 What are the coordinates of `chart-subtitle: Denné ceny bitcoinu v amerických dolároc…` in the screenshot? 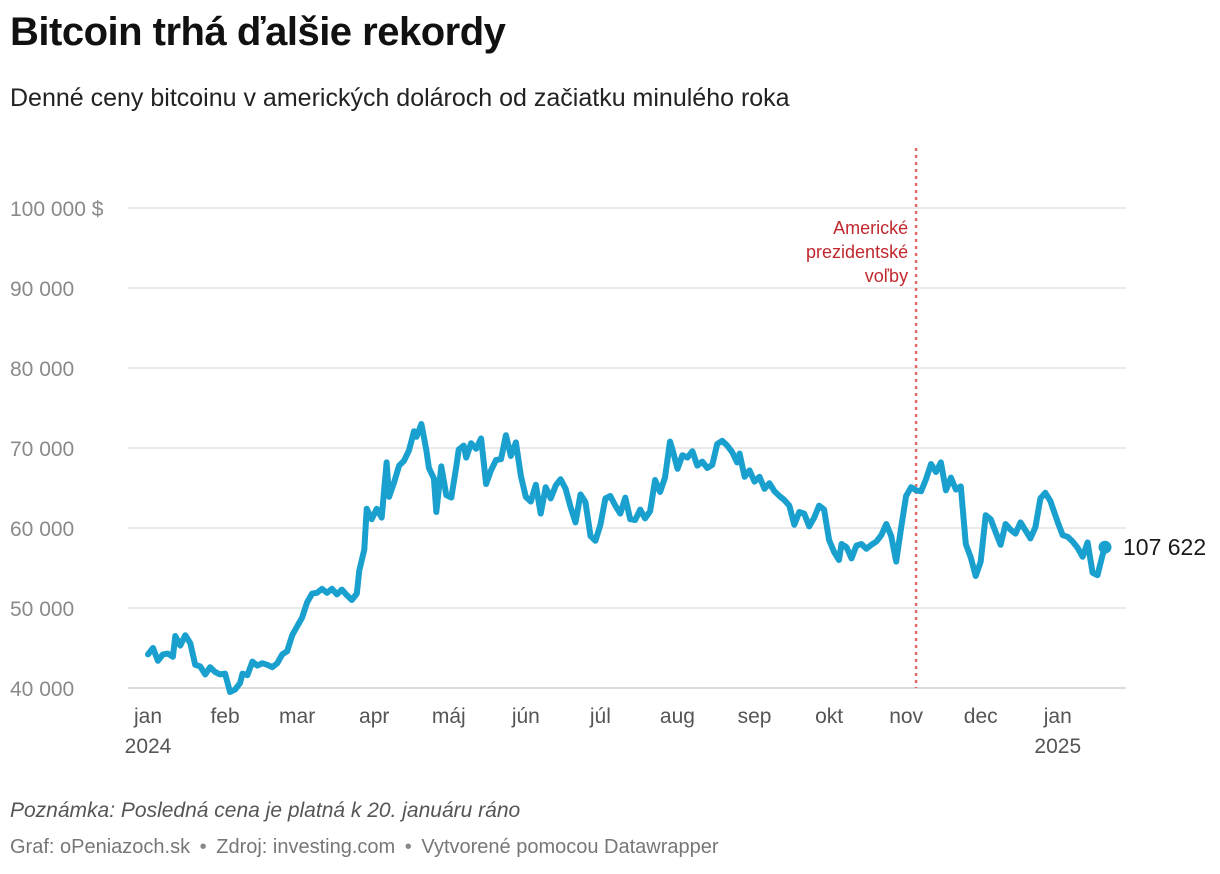 It's located at (400, 98).